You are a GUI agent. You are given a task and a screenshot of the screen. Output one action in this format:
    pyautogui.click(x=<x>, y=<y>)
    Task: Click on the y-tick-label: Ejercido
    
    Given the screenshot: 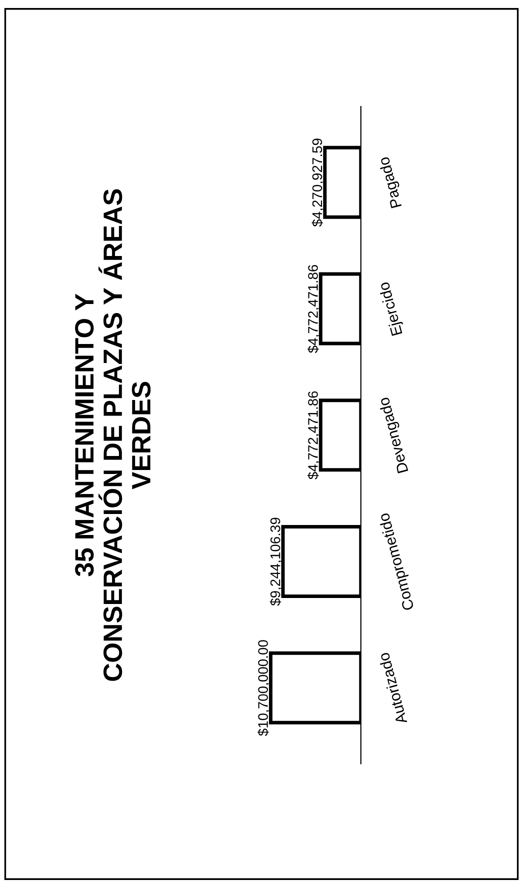 What is the action you would take?
    pyautogui.click(x=392, y=308)
    